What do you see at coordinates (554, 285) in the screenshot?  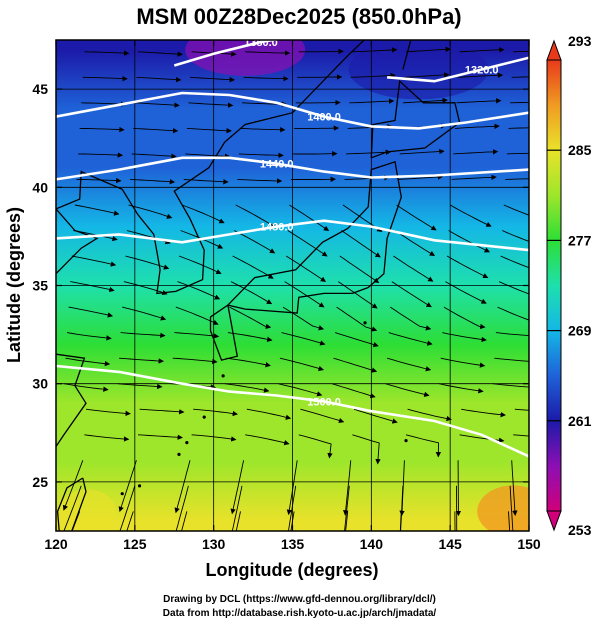 I see `colorbar-scale` at bounding box center [554, 285].